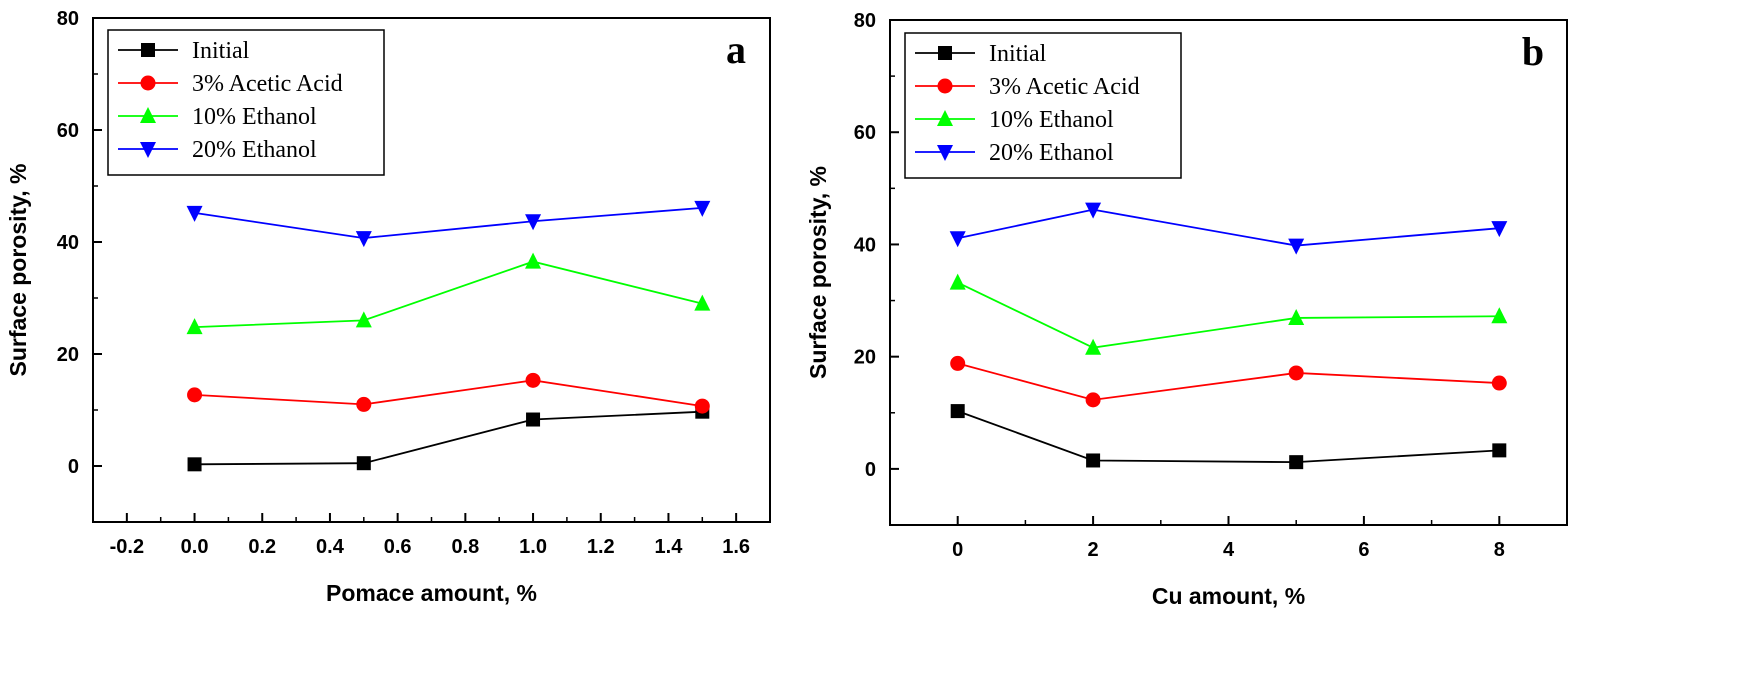  I want to click on x-tick-label: 1.4, so click(669, 547).